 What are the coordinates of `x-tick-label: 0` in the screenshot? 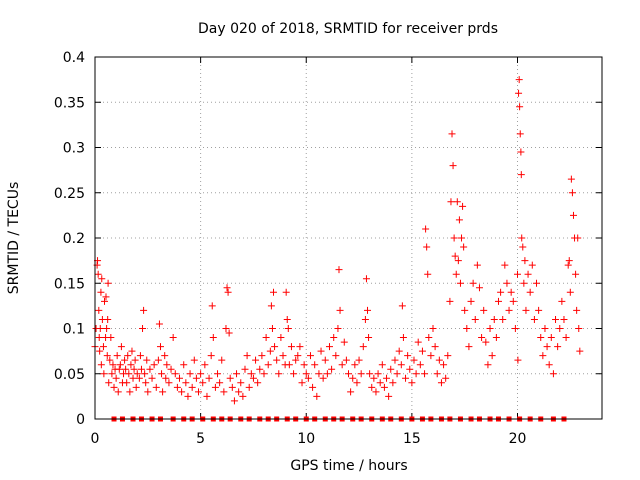 It's located at (95, 439).